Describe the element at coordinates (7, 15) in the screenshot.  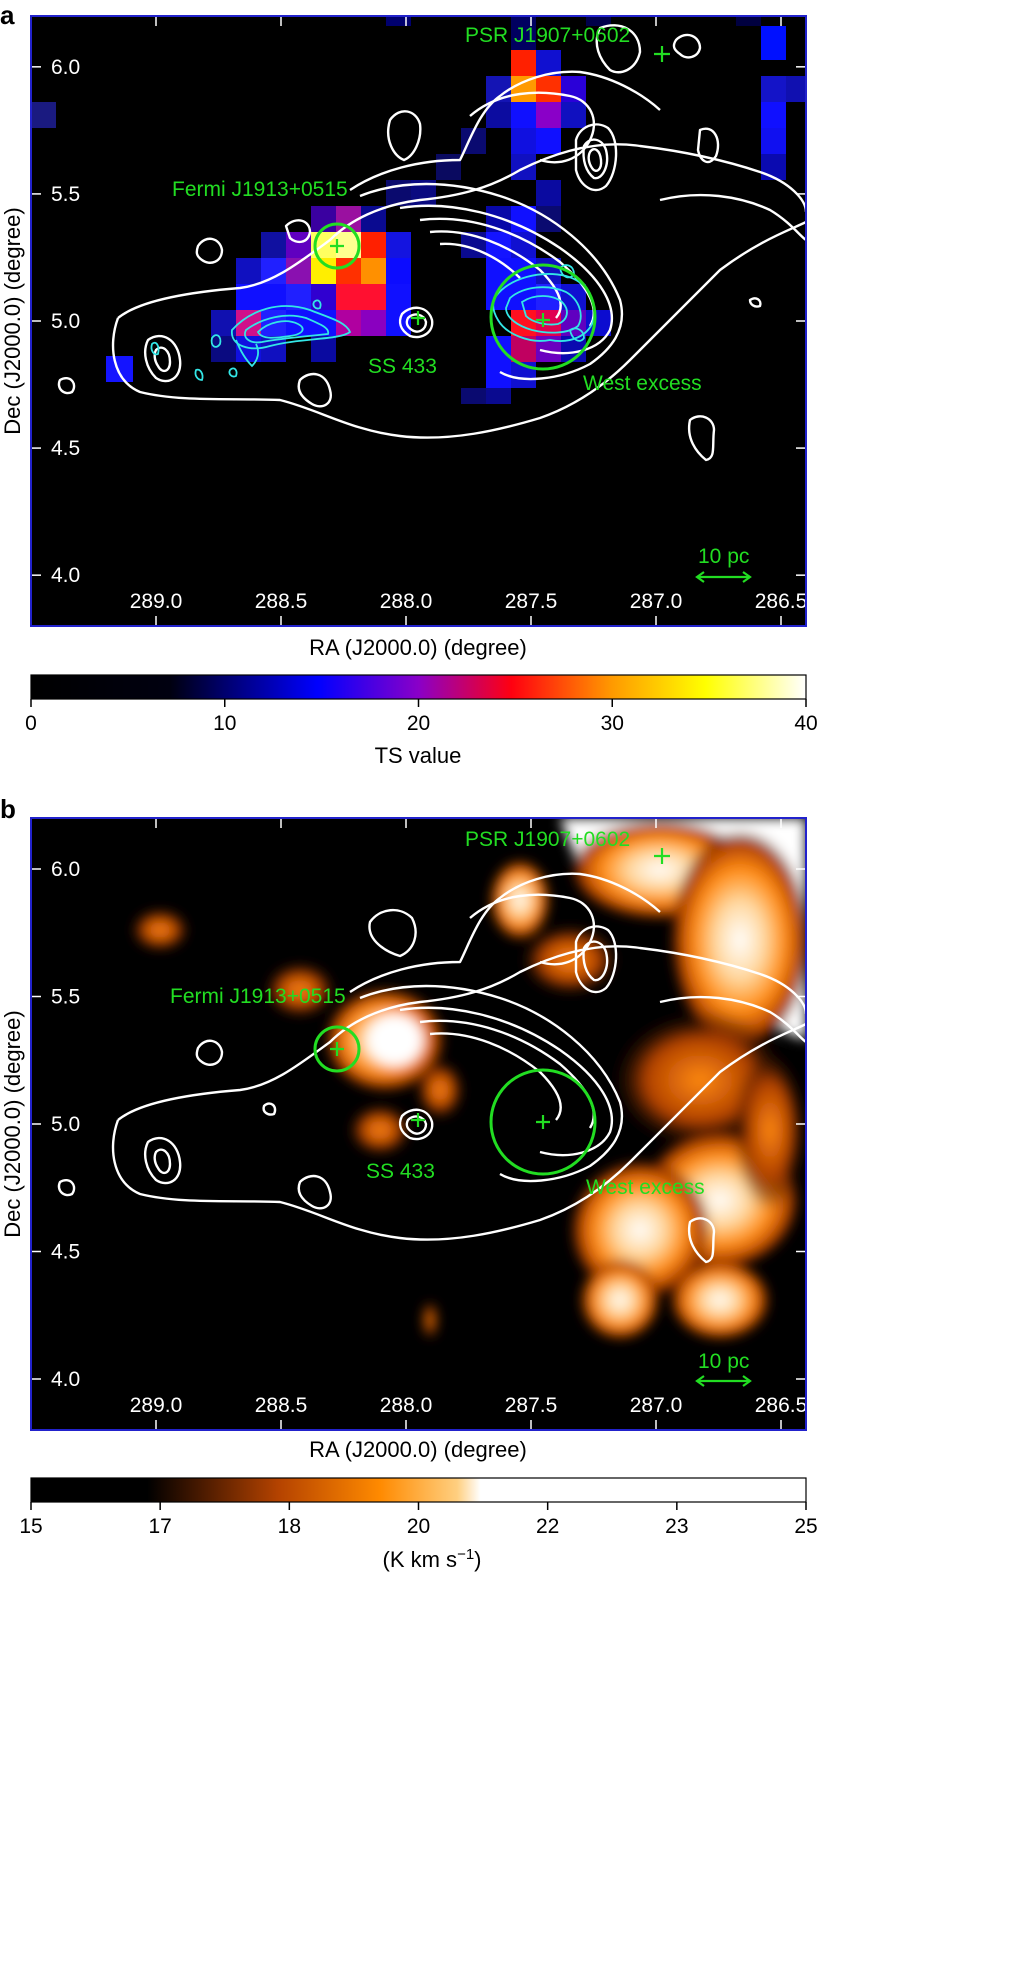
I see `panel-a-letter: a` at that location.